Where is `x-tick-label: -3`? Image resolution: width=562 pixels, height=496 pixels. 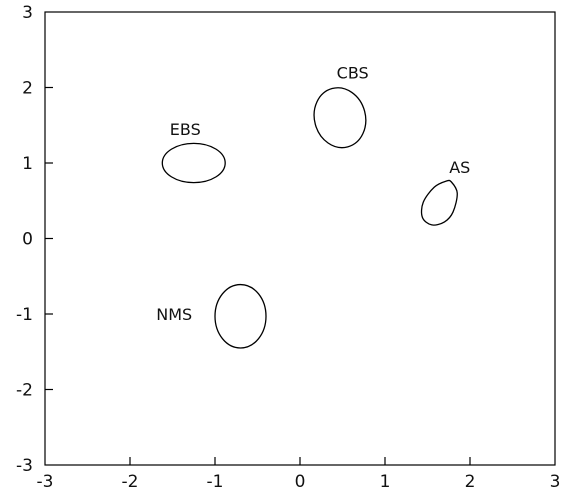 x-tick-label: -3 is located at coordinates (45, 482).